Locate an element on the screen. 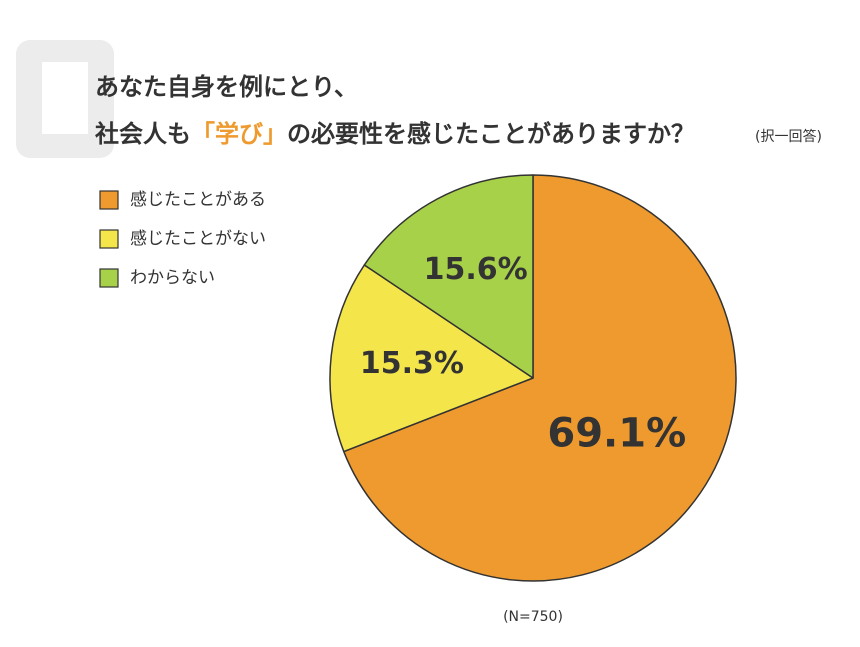  value-label: 69.1% is located at coordinates (616, 433).